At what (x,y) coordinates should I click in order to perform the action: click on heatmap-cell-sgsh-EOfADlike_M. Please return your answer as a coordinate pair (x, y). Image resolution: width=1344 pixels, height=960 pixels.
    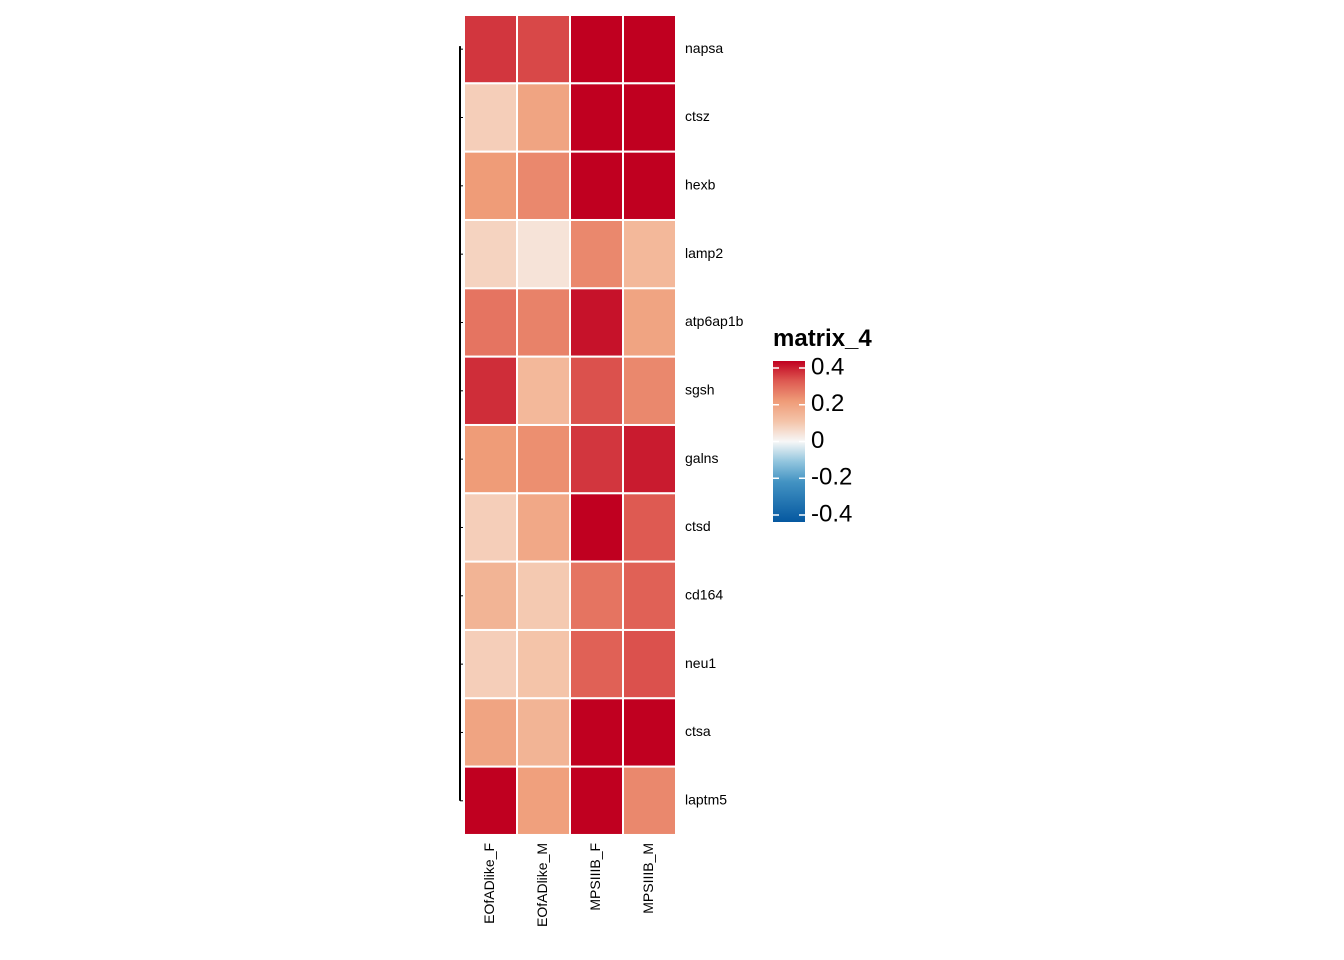
    Looking at the image, I should click on (543, 390).